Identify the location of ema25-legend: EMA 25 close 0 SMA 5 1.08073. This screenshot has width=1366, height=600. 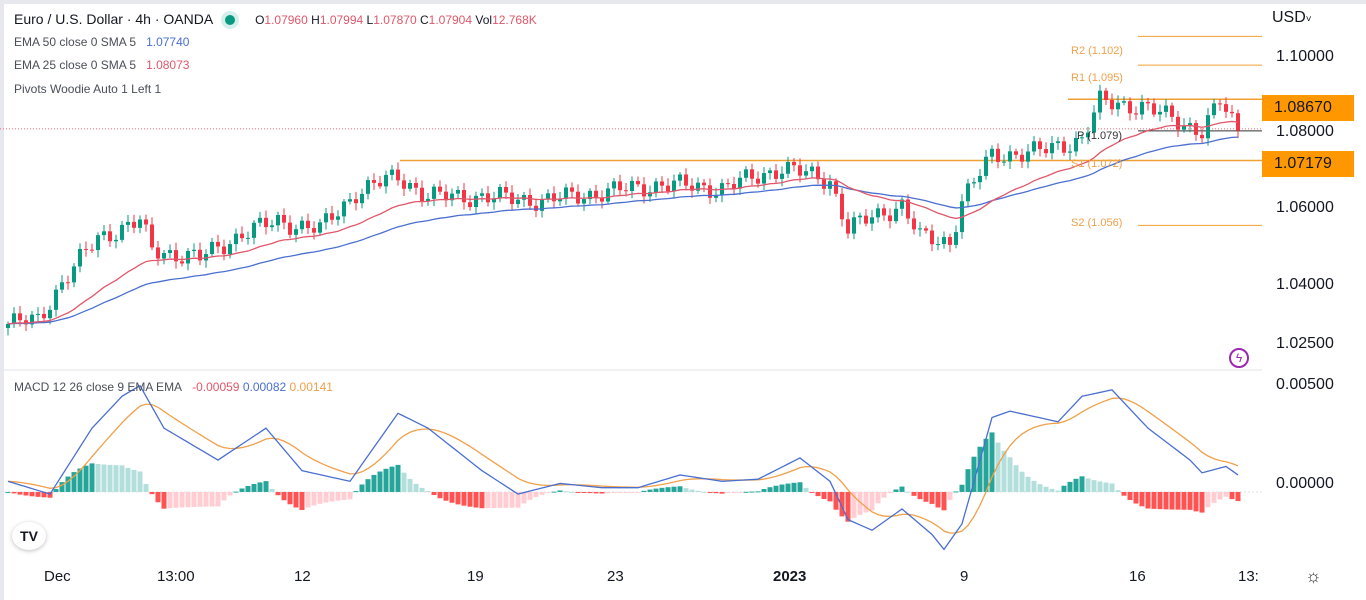
(102, 65).